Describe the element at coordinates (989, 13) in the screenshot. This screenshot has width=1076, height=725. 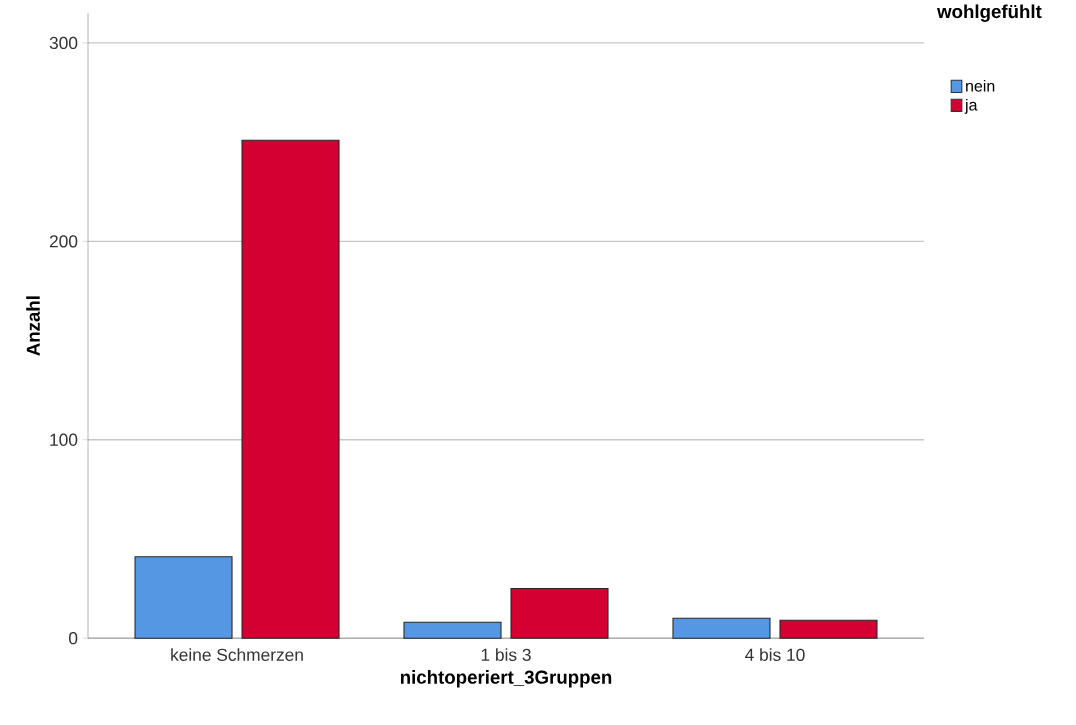
I see `legend-title: wohlgefühlt` at that location.